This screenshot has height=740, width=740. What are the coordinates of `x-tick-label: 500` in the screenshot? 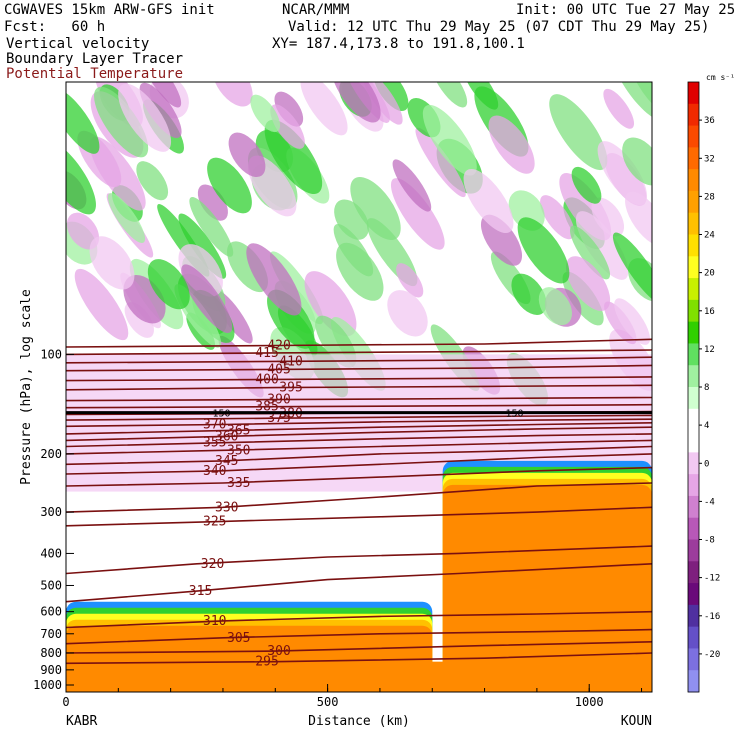 It's located at (328, 702).